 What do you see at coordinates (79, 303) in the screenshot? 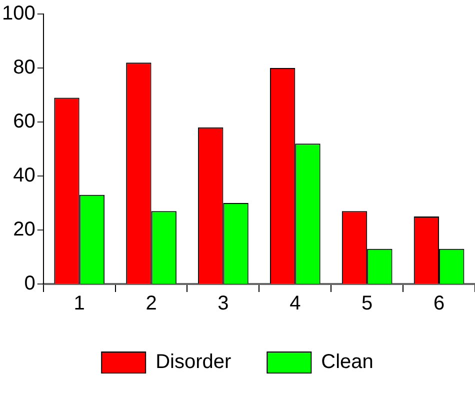
I see `x-tick-label: 1` at bounding box center [79, 303].